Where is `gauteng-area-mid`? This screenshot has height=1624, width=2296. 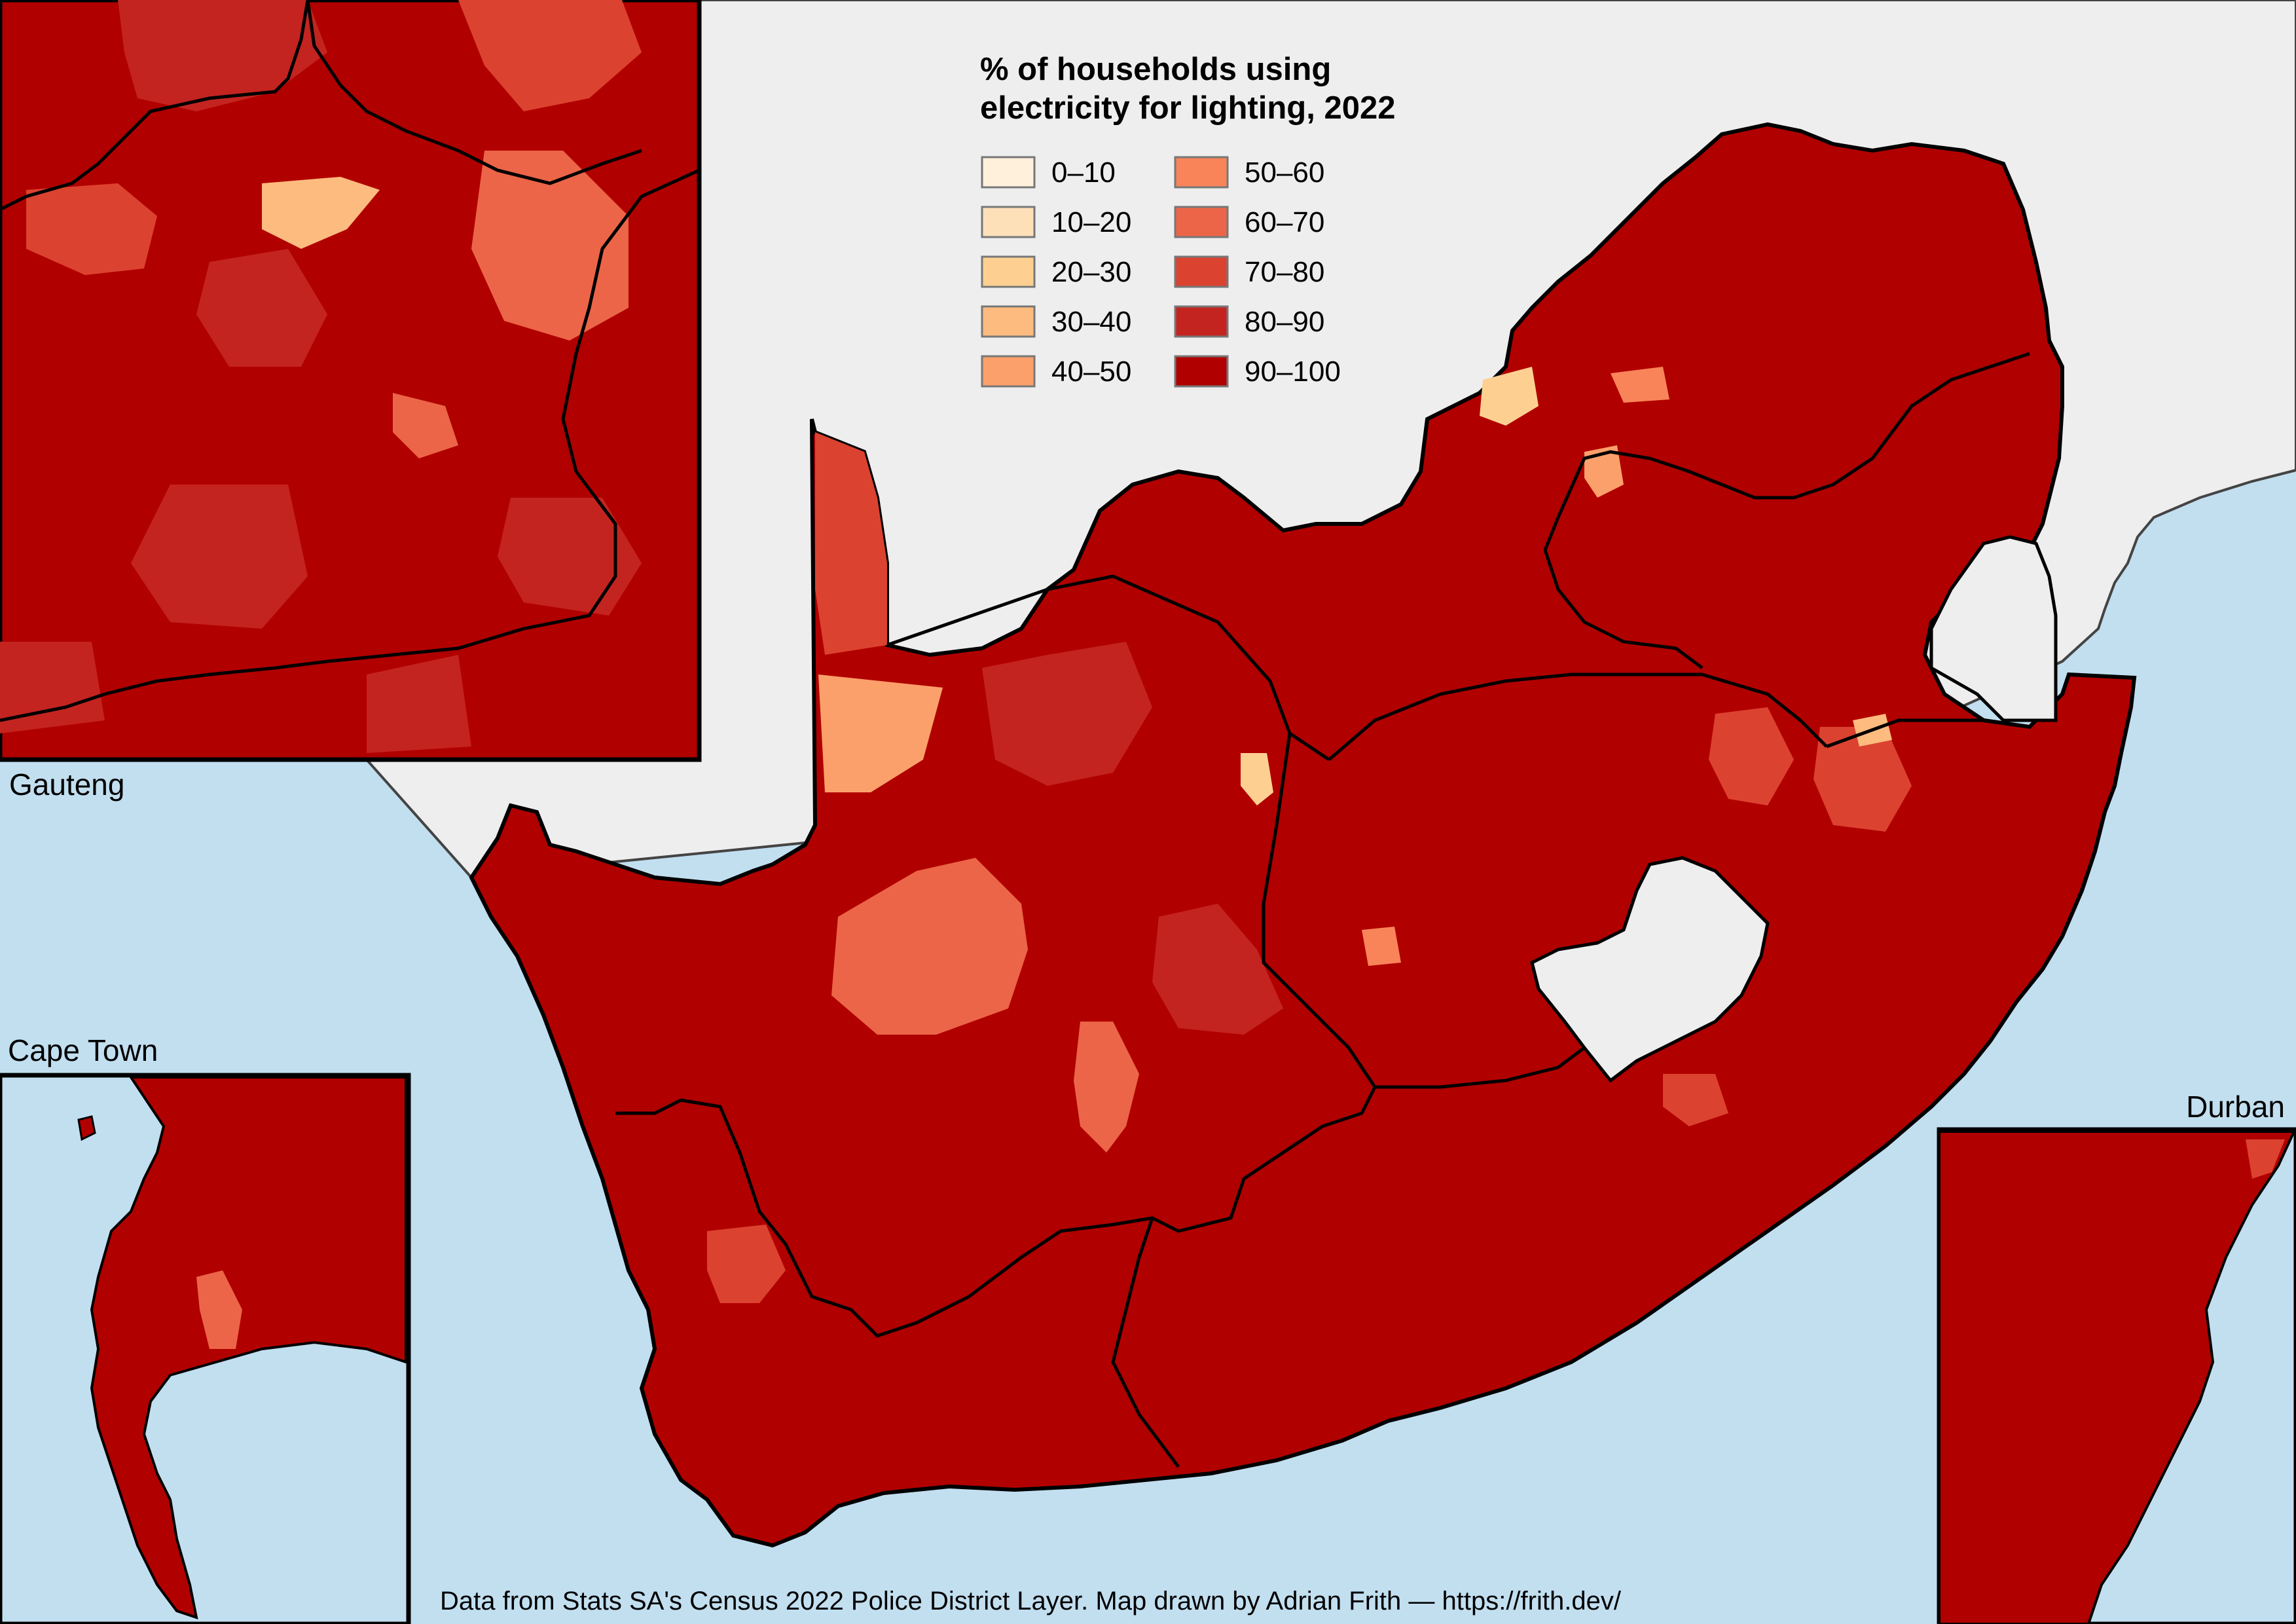 gauteng-area-mid is located at coordinates (261, 308).